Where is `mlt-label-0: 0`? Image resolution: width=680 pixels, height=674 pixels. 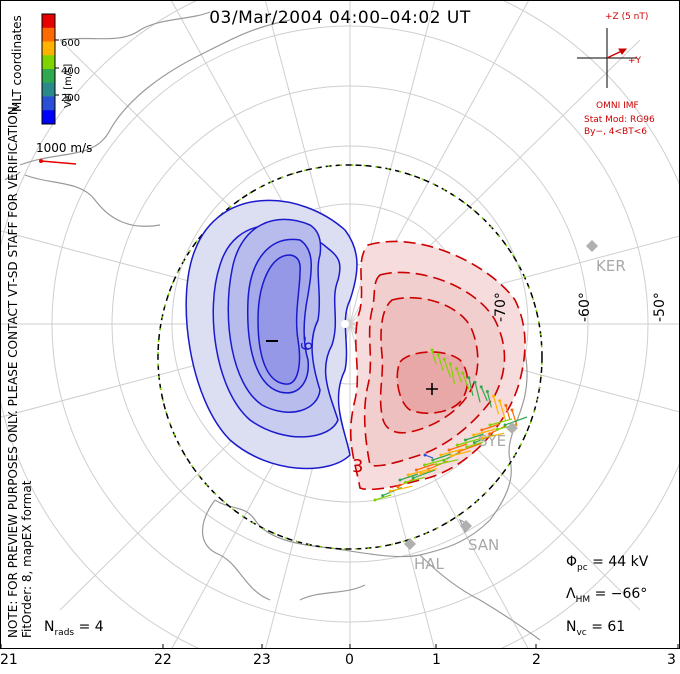 mlt-label-0: 0 is located at coordinates (349, 660).